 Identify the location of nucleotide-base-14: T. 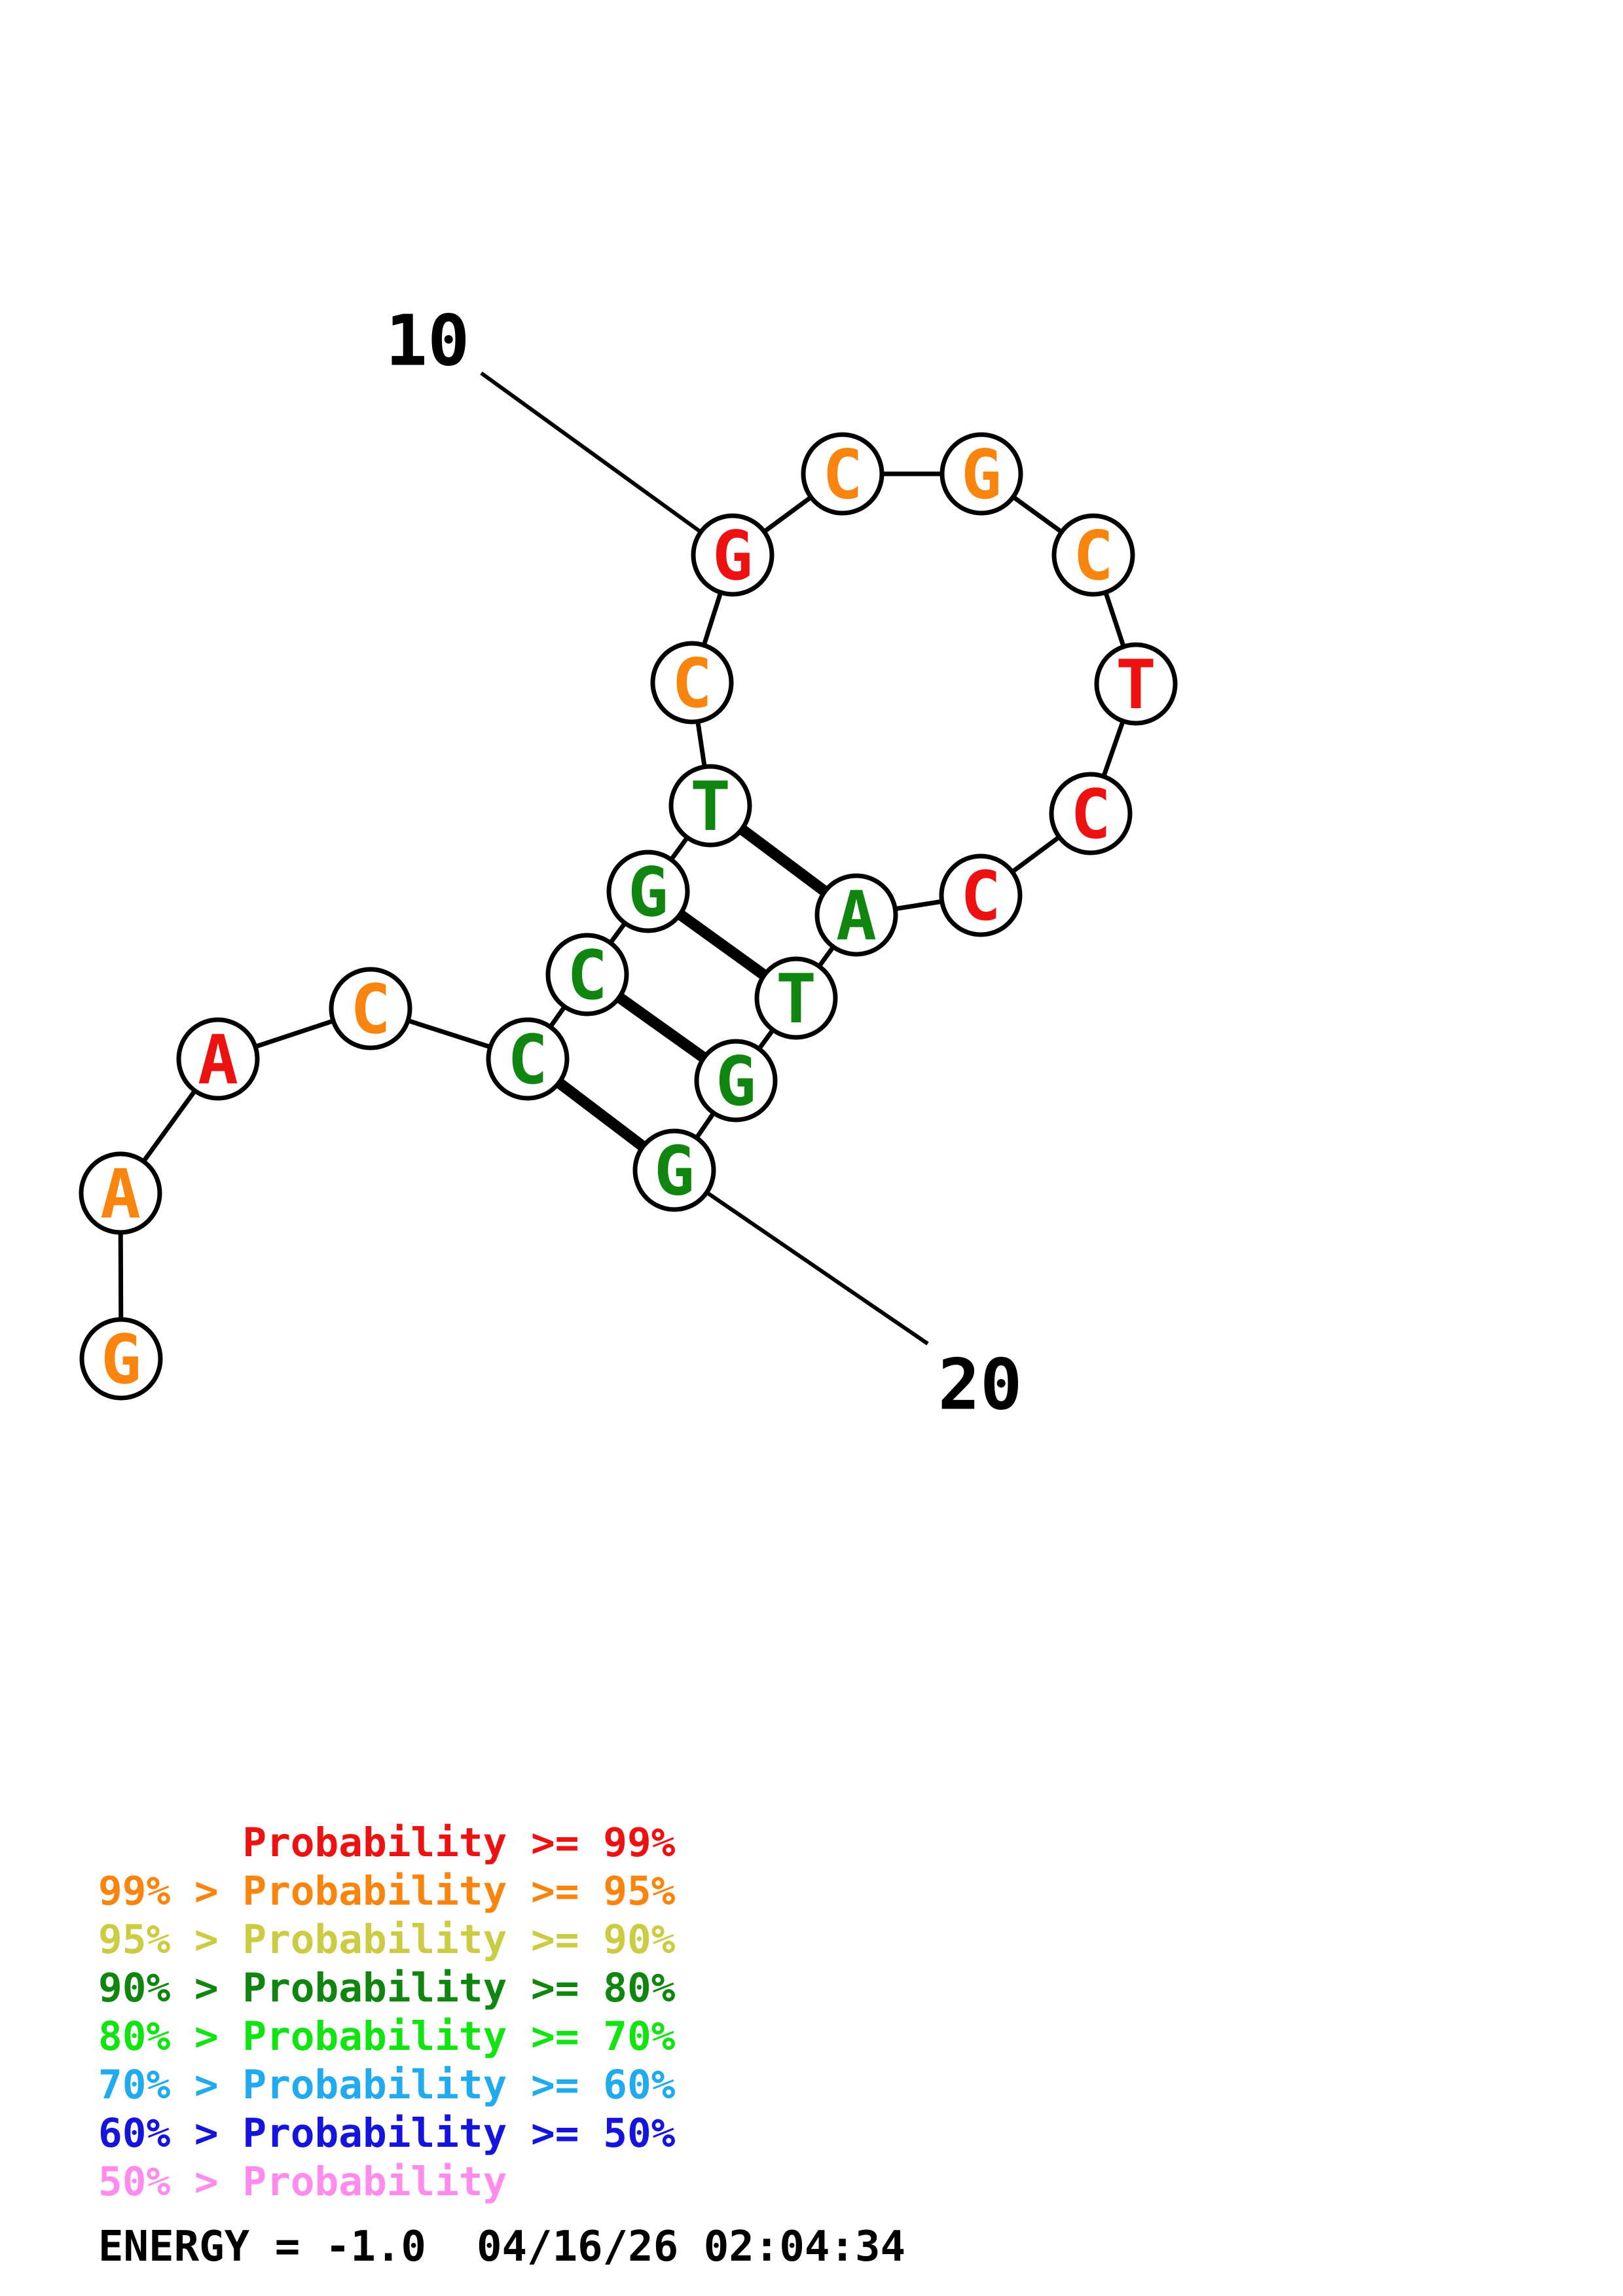
(1136, 685).